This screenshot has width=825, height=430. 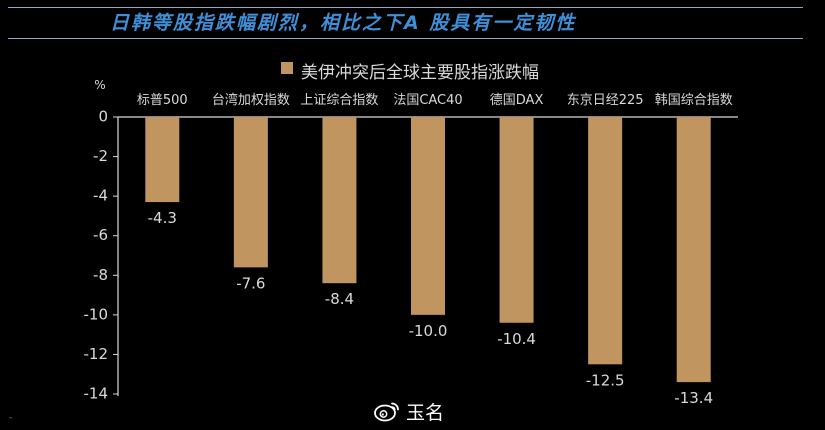 What do you see at coordinates (339, 299) in the screenshot?
I see `data-label: -8.4` at bounding box center [339, 299].